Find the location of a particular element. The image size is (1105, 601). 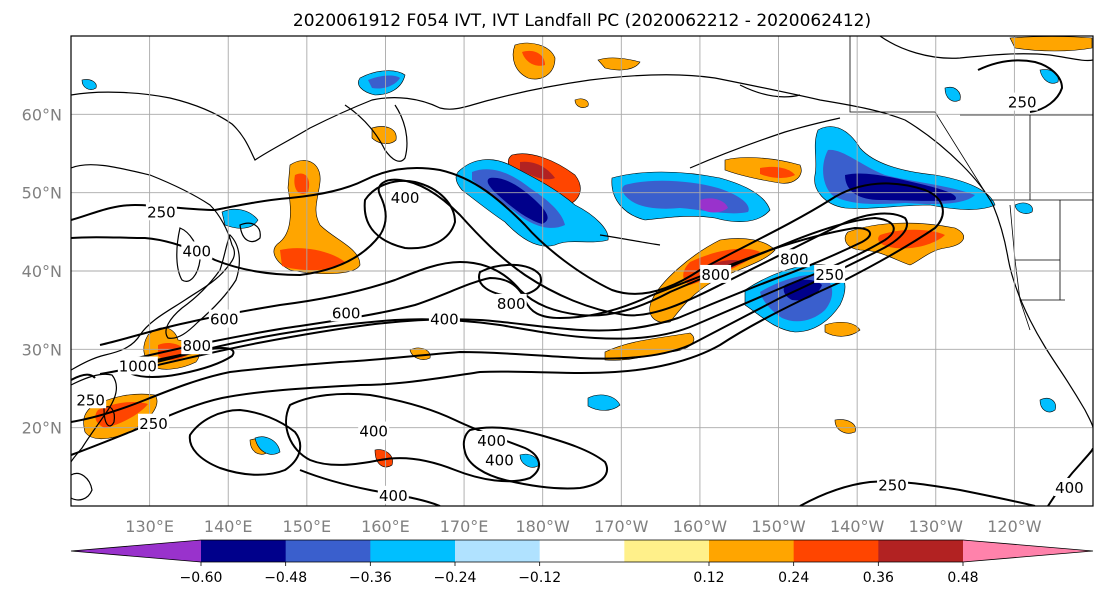

ivt-contour-400-inner-loop is located at coordinates (410, 215).